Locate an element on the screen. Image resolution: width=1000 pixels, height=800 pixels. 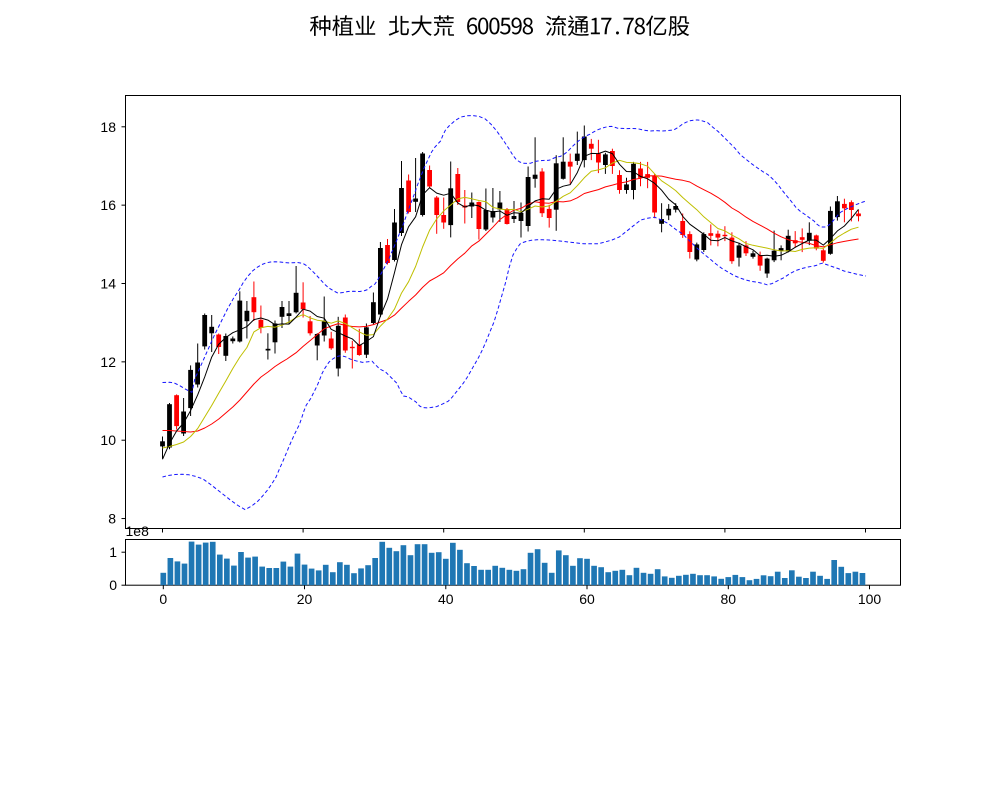
svg-text: 8 is located at coordinates (112, 519).